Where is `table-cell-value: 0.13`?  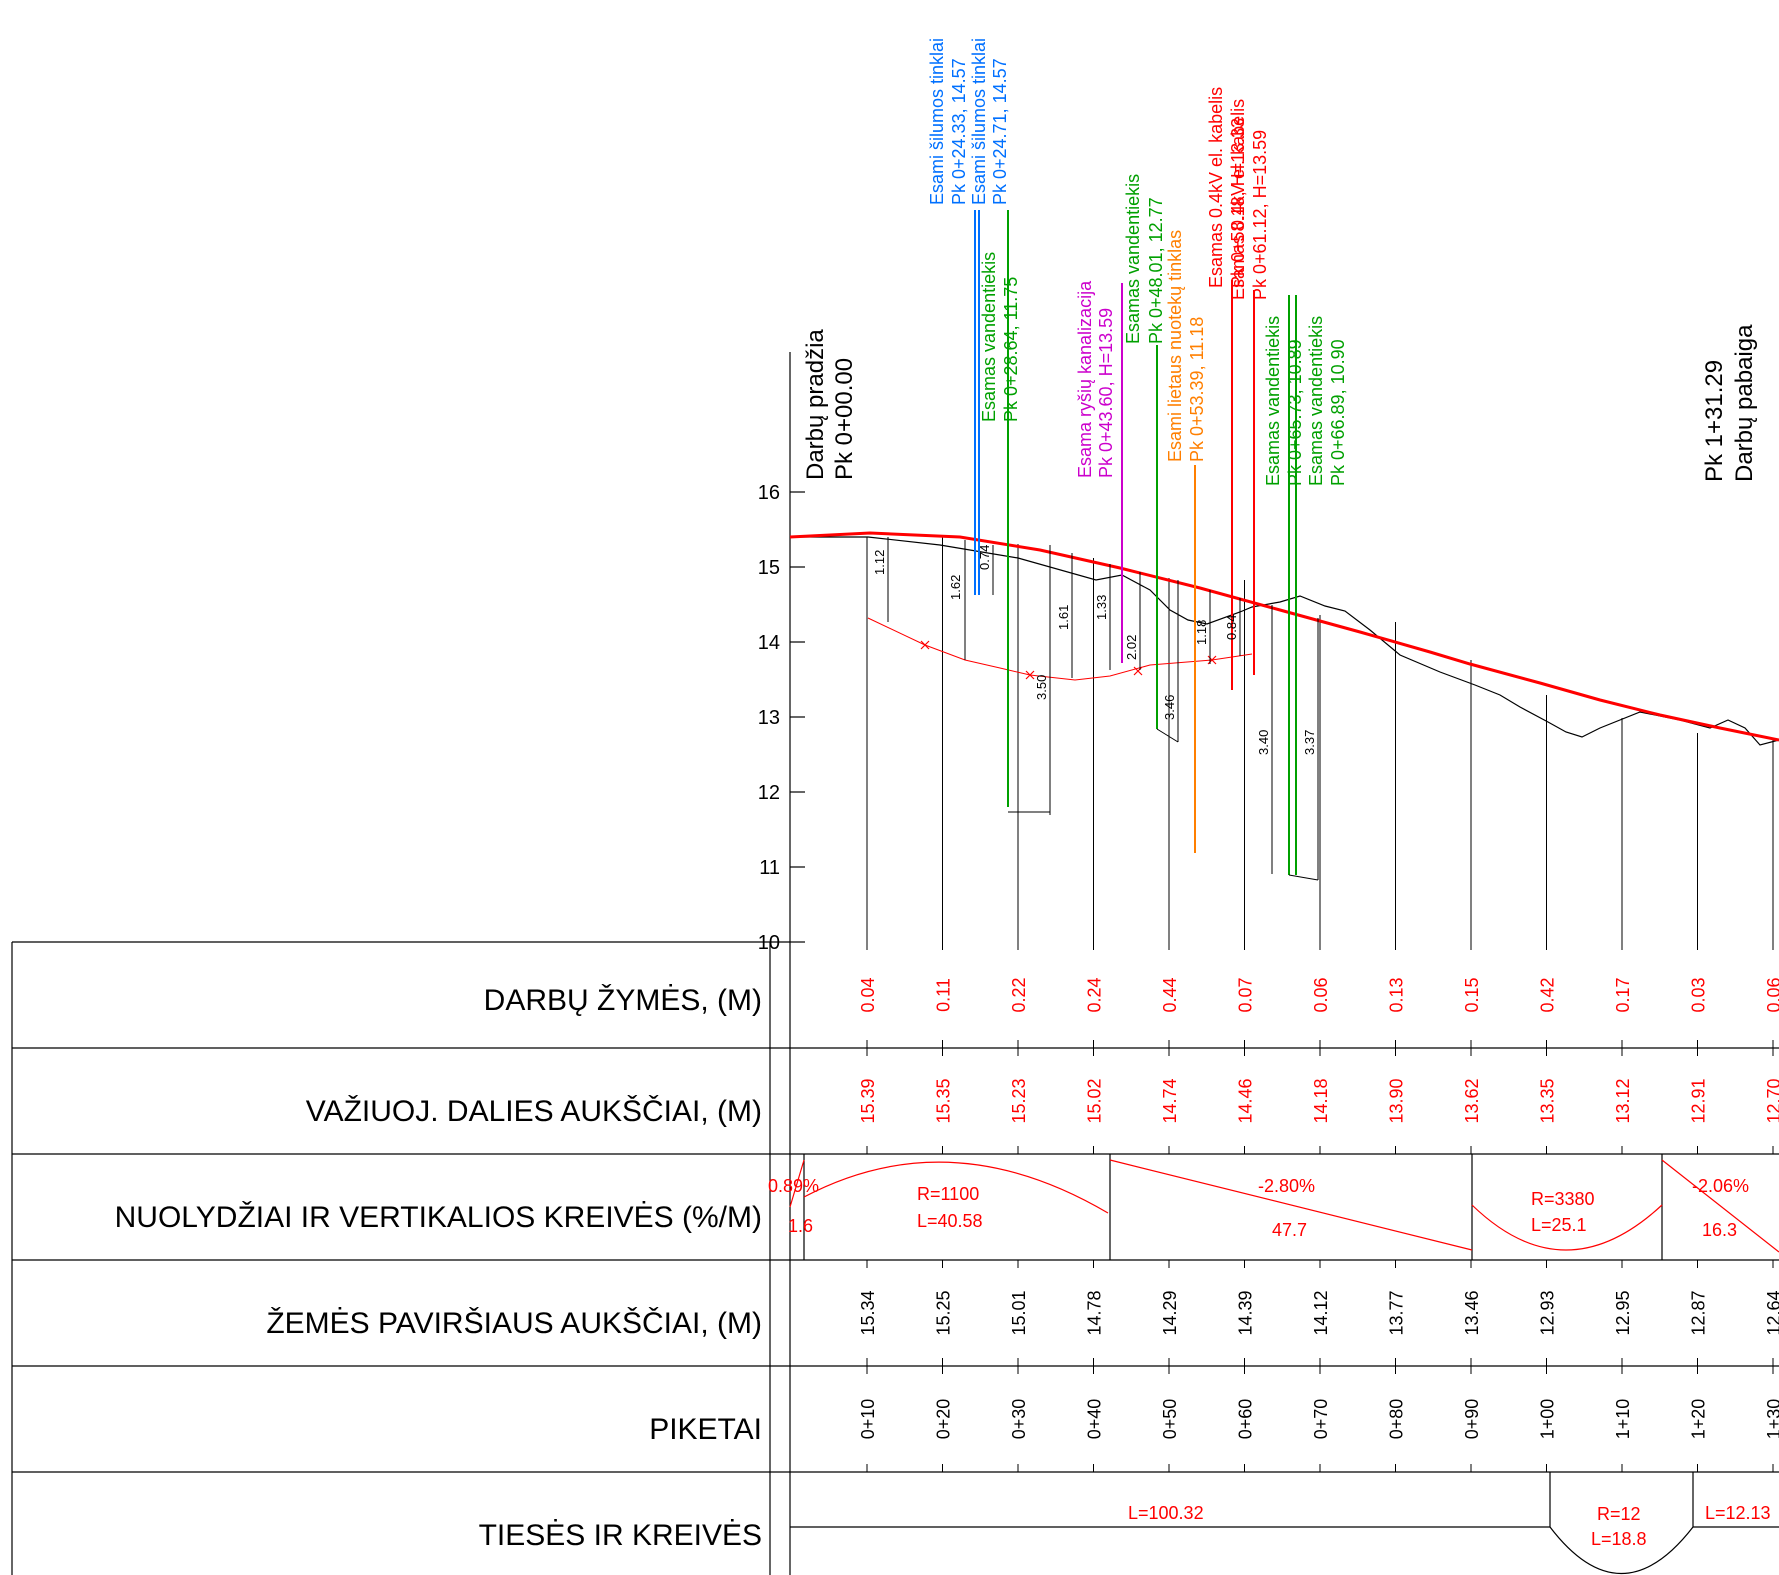
table-cell-value: 0.13 is located at coordinates (1397, 994).